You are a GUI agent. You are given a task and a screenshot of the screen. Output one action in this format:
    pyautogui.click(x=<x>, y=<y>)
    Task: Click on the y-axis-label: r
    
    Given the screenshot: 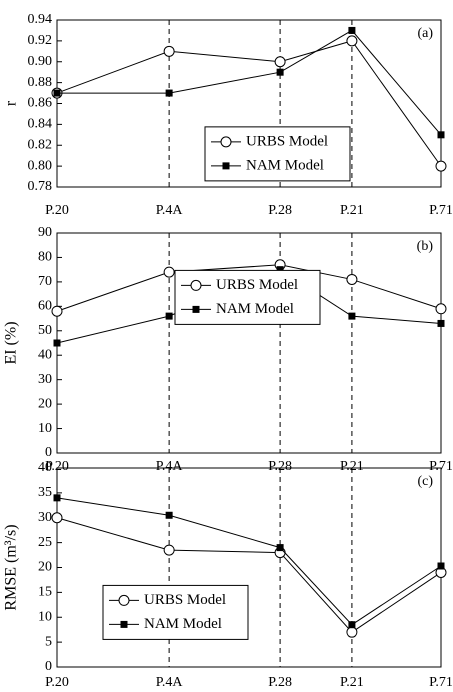 What is the action you would take?
    pyautogui.click(x=11, y=103)
    